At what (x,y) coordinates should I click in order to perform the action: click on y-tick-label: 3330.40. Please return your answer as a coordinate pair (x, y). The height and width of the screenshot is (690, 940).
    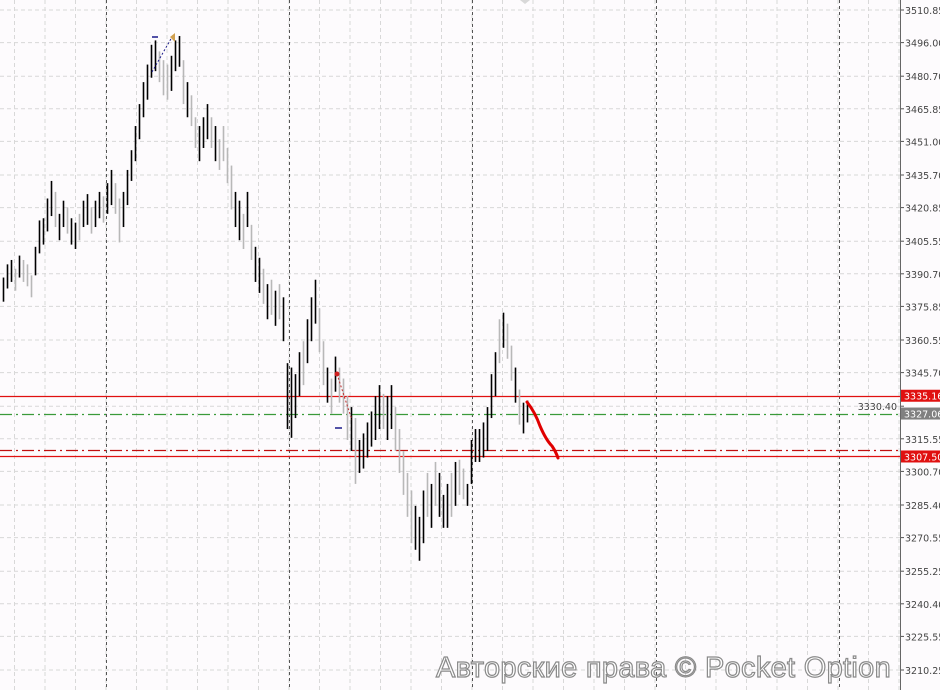
    Looking at the image, I should click on (877, 407).